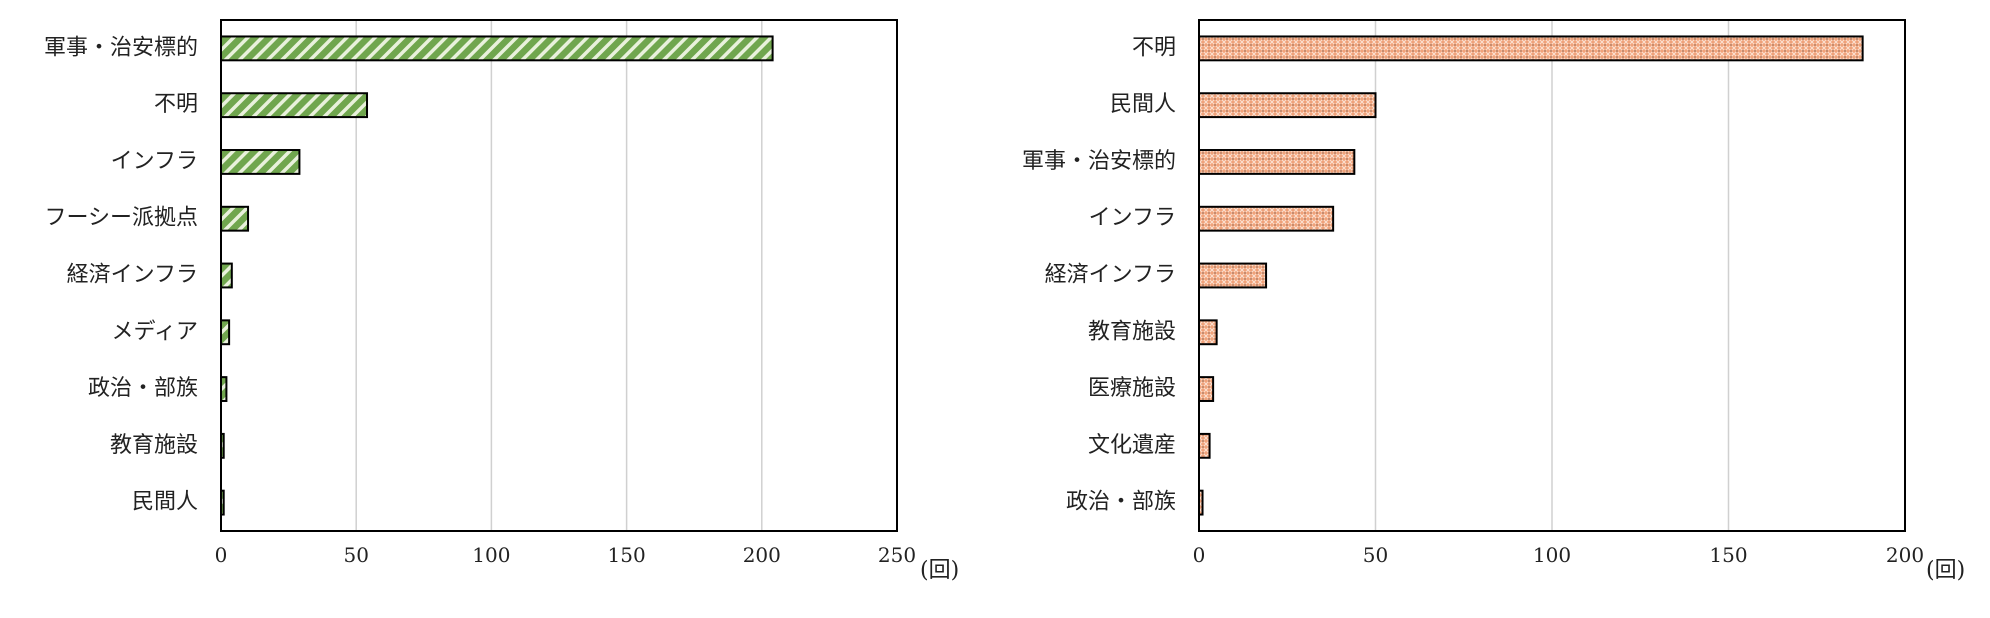 This screenshot has height=618, width=1990. What do you see at coordinates (176, 104) in the screenshot?
I see `left-category-label: 不明` at bounding box center [176, 104].